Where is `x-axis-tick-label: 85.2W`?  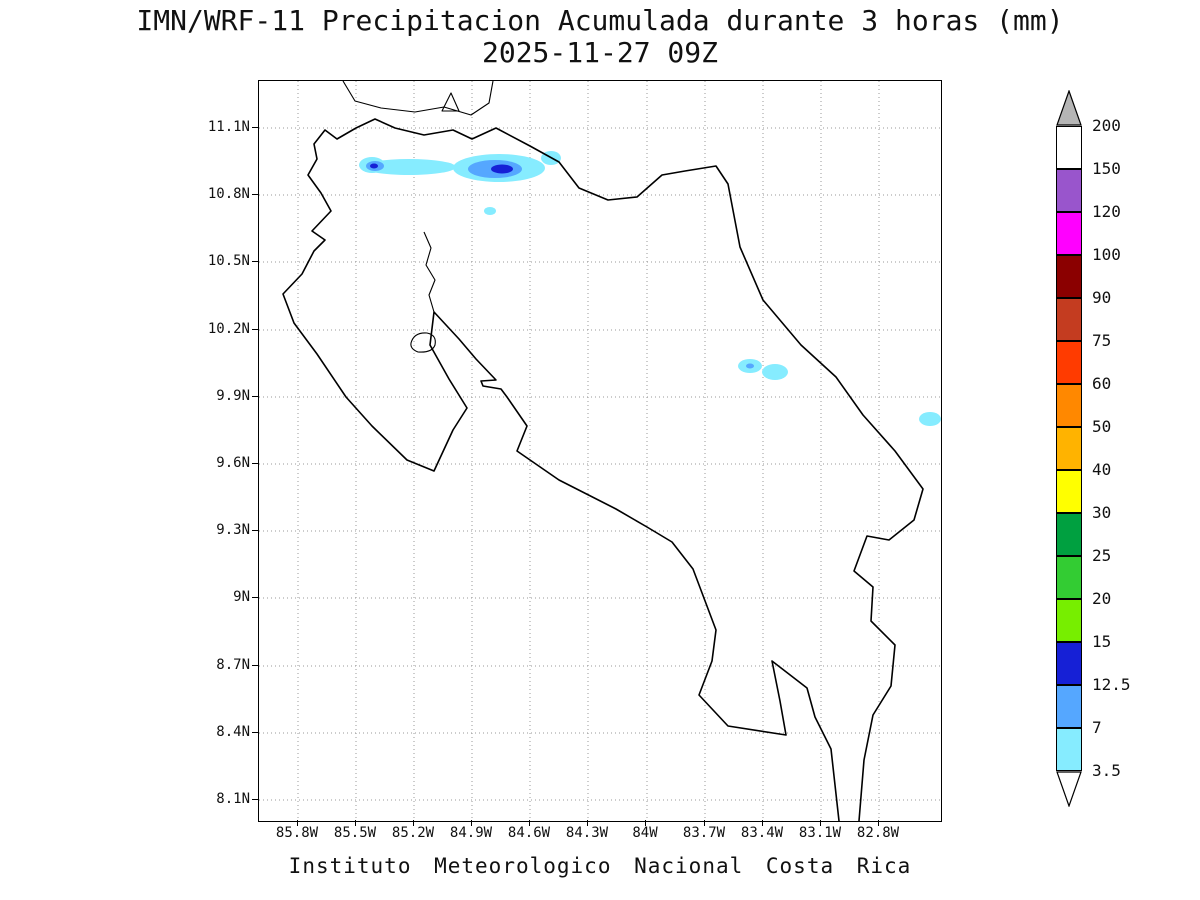 x-axis-tick-label: 85.2W is located at coordinates (413, 830).